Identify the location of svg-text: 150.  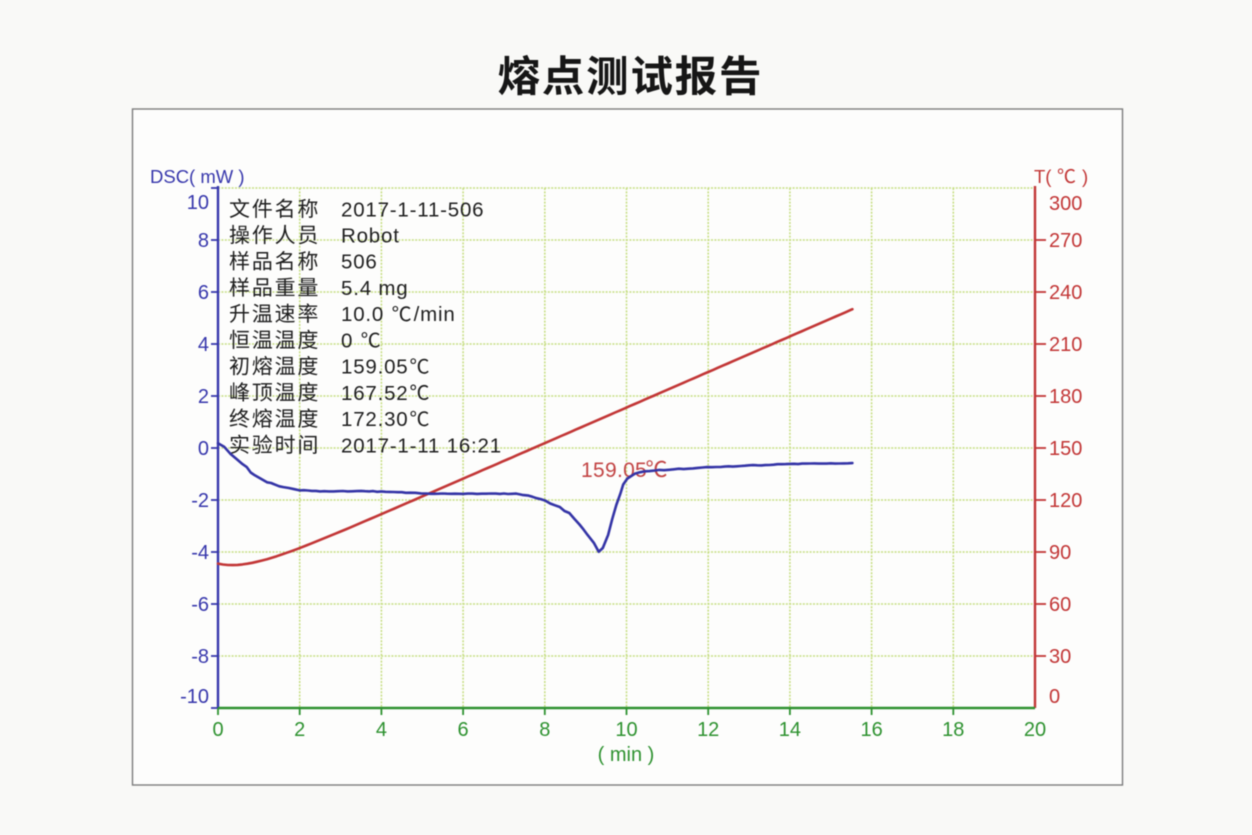
(1065, 449).